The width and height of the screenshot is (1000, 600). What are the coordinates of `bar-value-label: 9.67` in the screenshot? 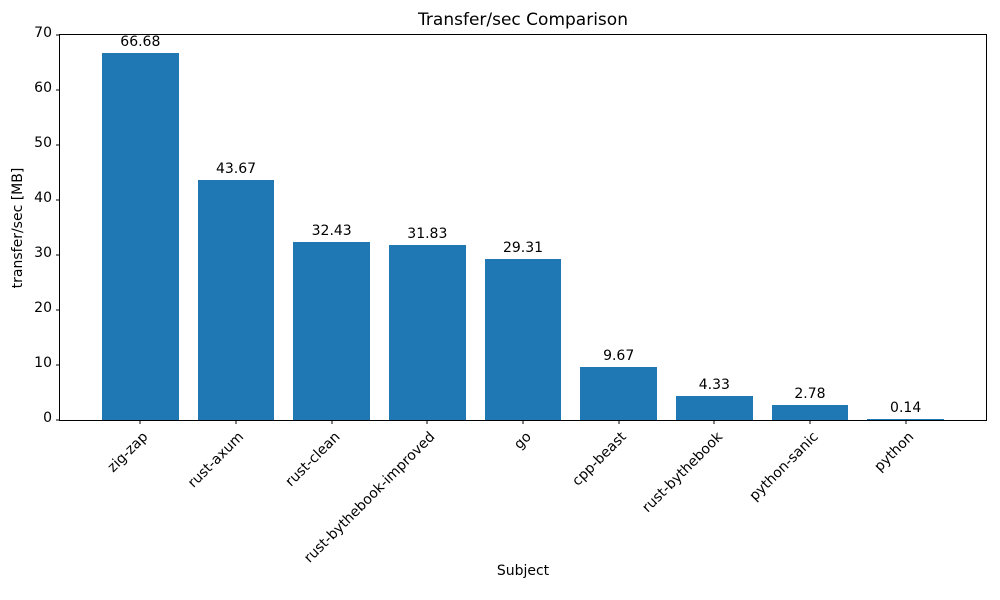 It's located at (619, 355).